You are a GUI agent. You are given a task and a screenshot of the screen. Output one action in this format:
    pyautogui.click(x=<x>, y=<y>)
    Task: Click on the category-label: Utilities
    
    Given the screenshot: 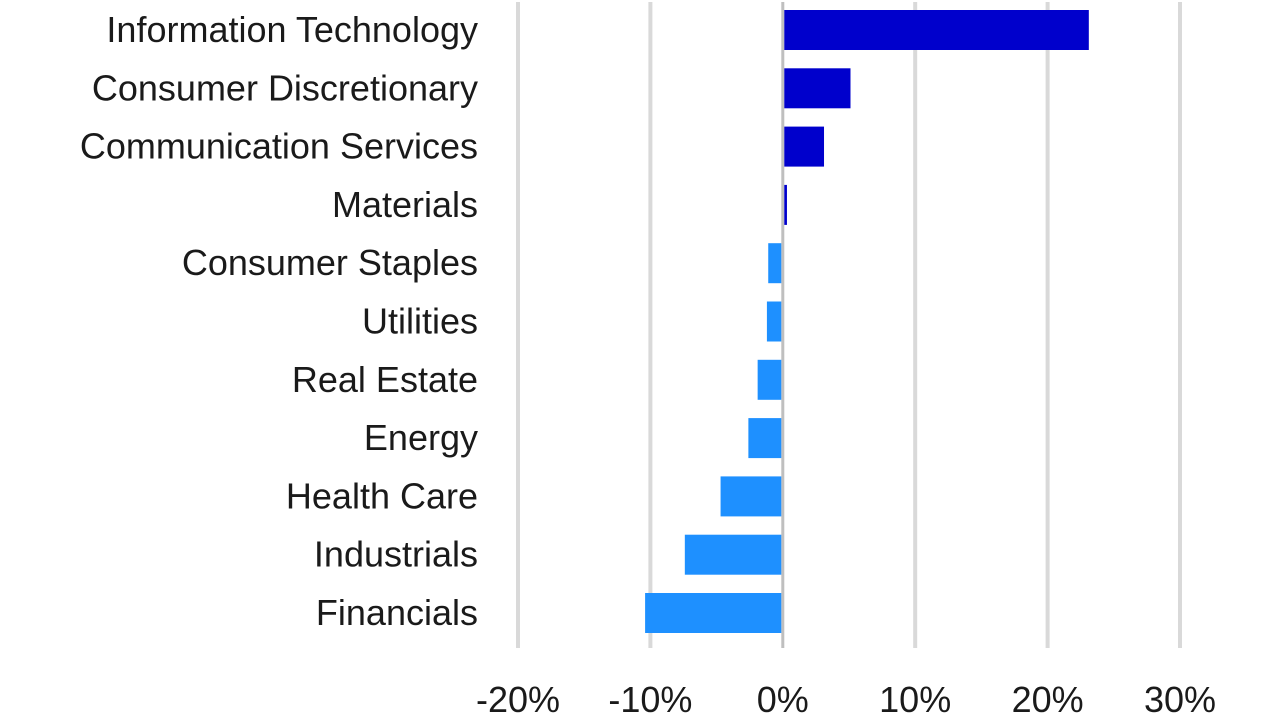 What is the action you would take?
    pyautogui.click(x=420, y=321)
    